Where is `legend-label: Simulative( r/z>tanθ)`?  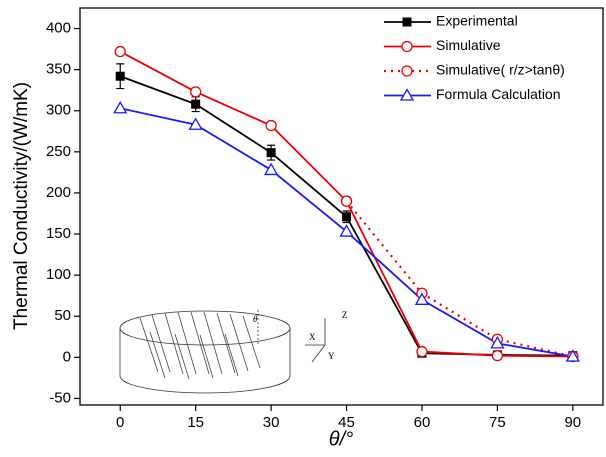
legend-label: Simulative( r/z>tanθ) is located at coordinates (500, 70).